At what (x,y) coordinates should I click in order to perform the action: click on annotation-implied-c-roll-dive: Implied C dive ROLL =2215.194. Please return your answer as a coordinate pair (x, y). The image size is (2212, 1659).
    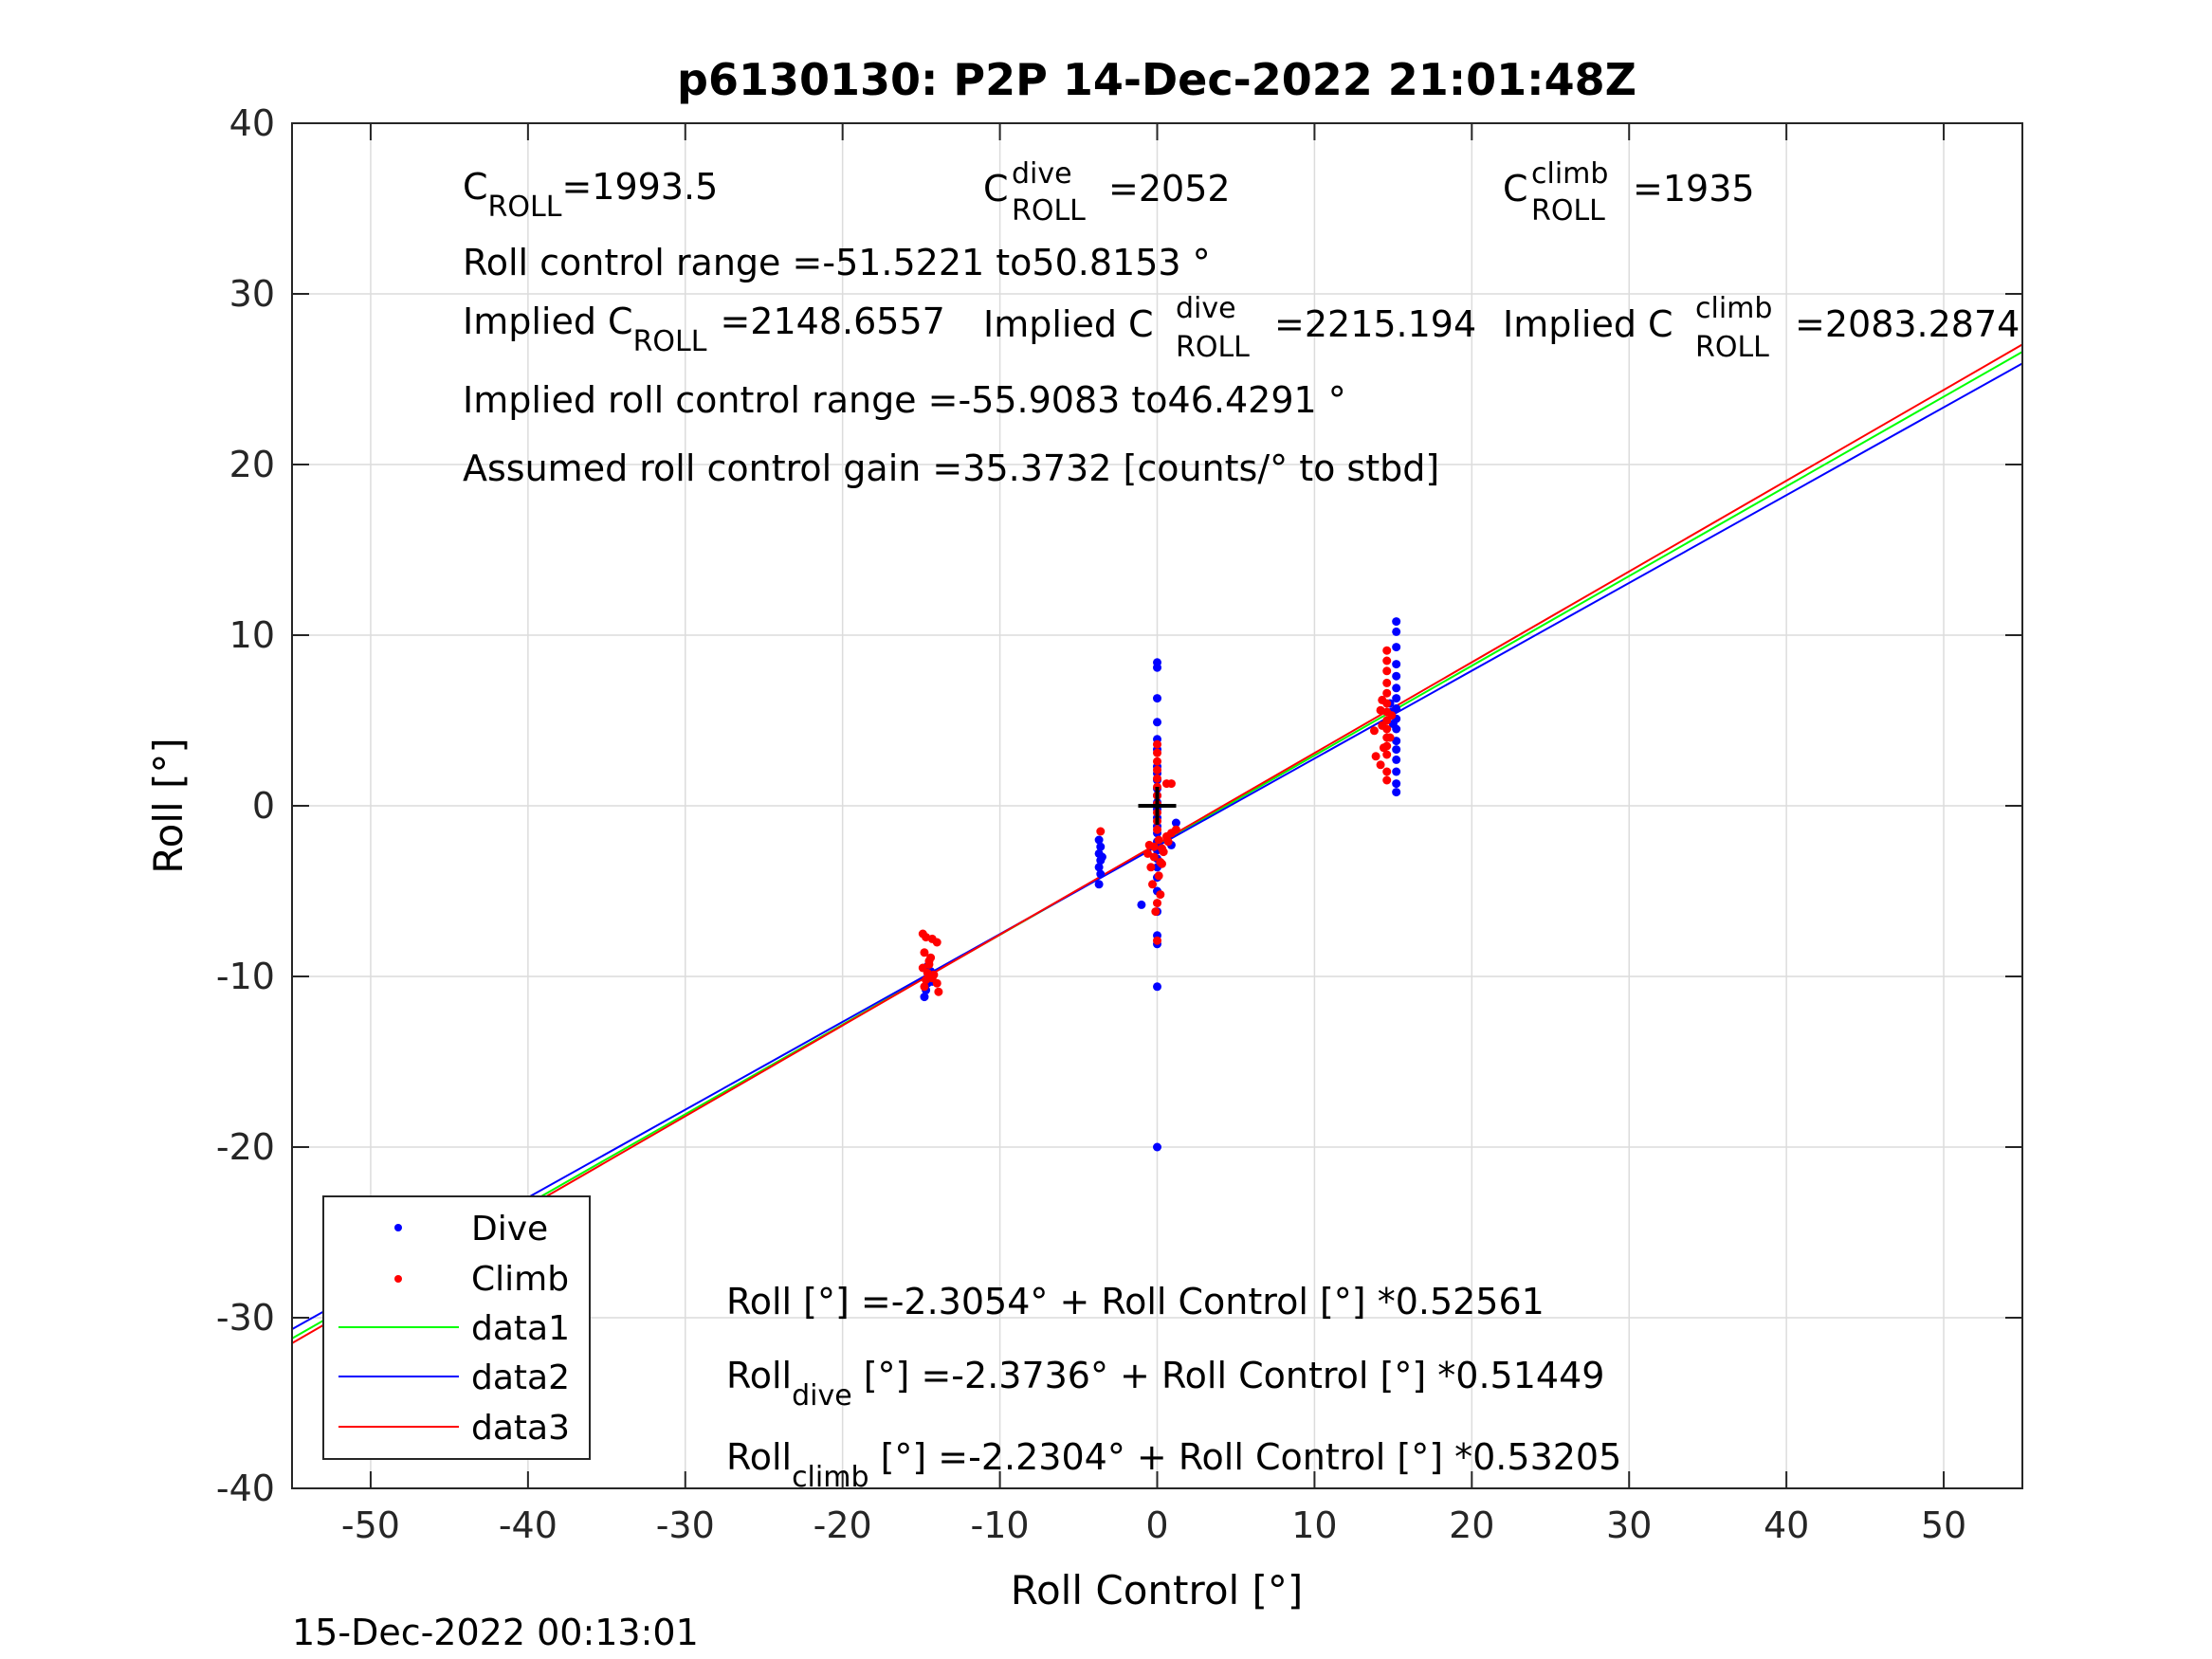
    Looking at the image, I should click on (1229, 328).